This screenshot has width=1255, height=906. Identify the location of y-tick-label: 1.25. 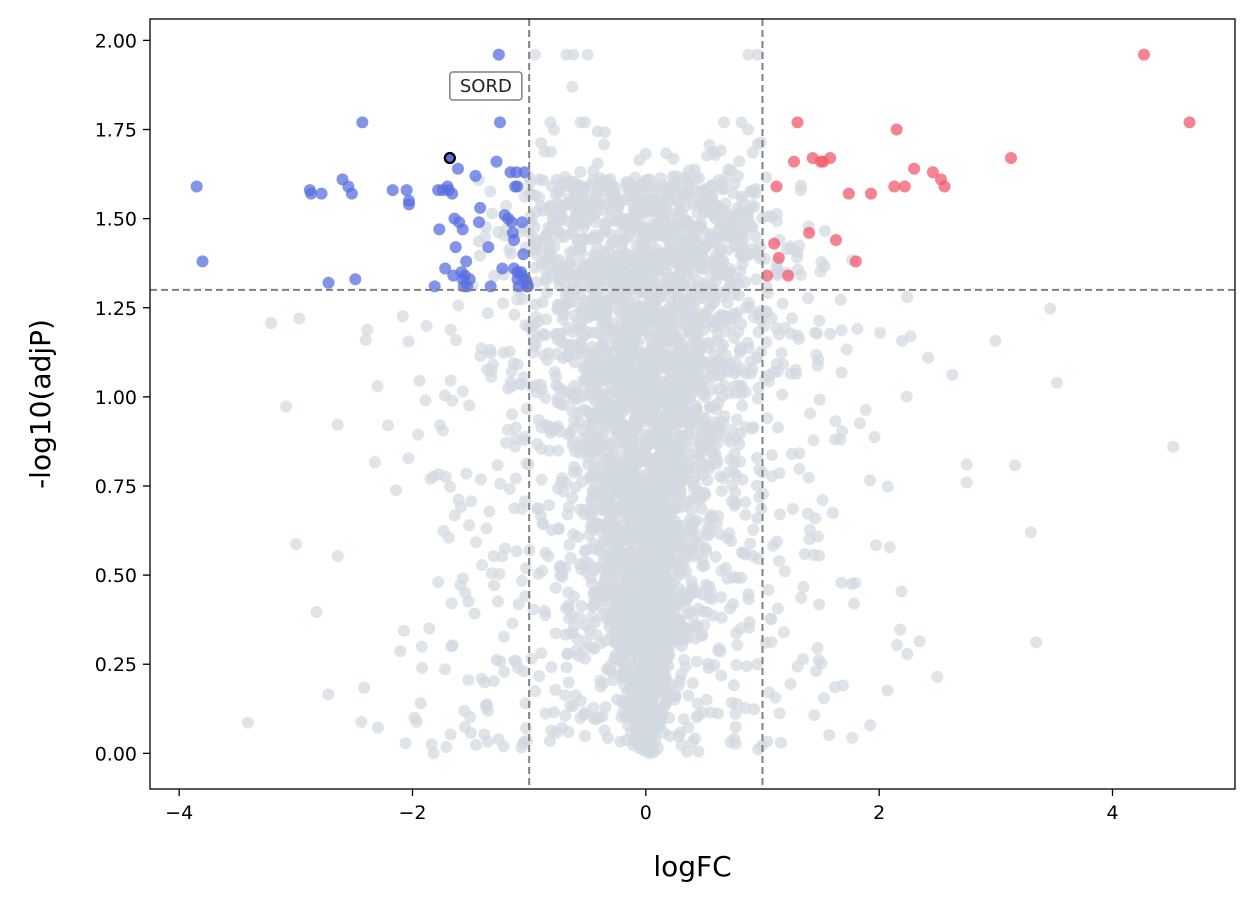
(116, 309).